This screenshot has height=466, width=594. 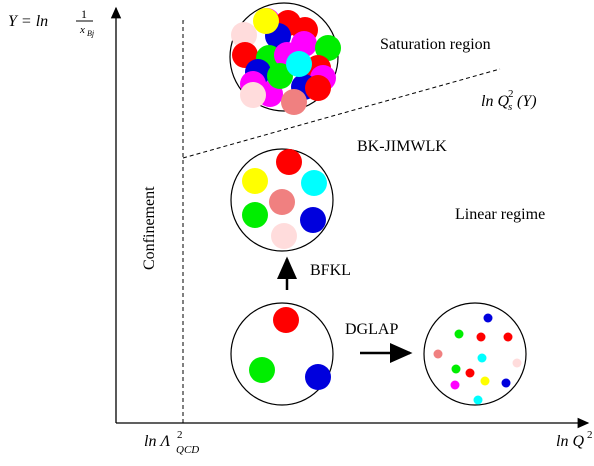 I want to click on x-tick-label-text: ln Λ, so click(x=157, y=441).